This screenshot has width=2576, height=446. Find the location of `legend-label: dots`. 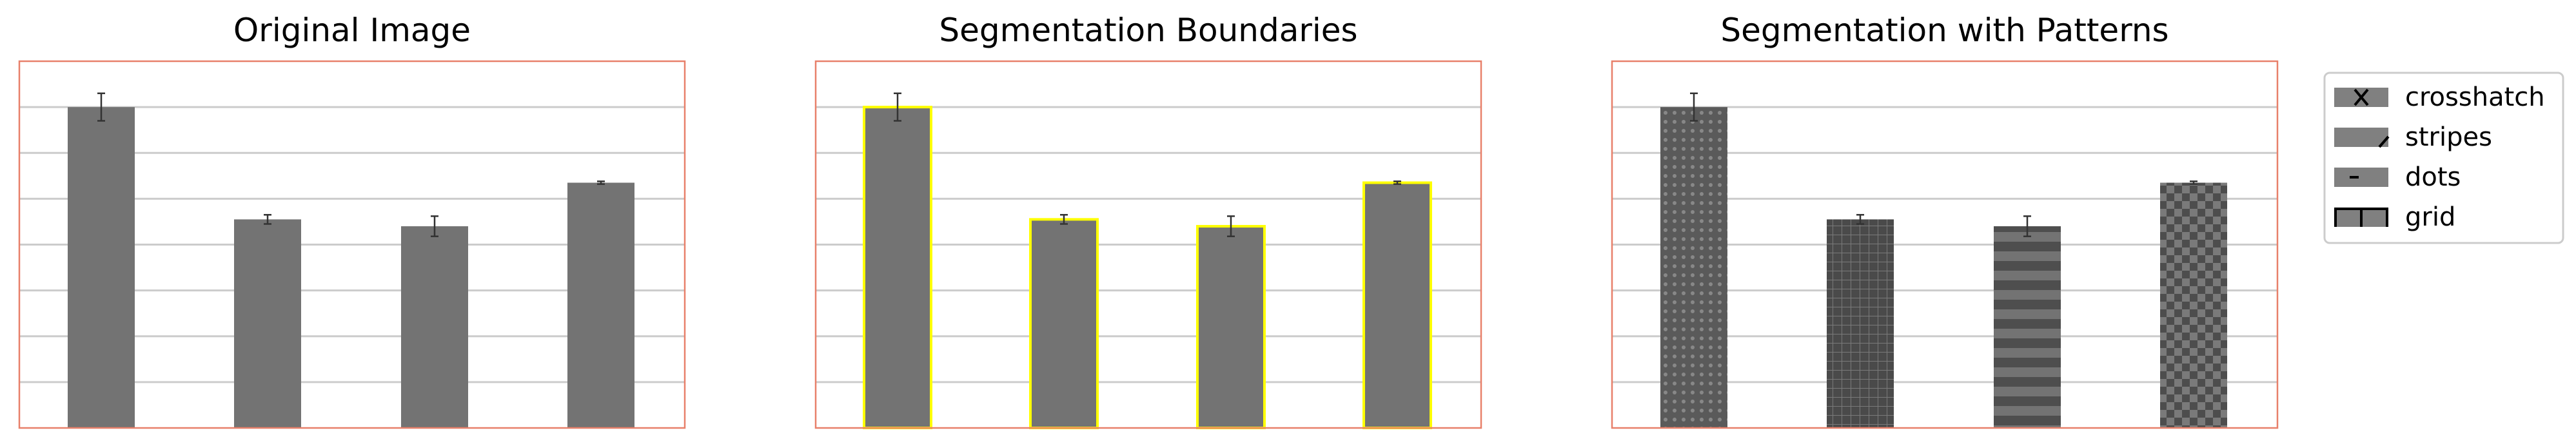

legend-label: dots is located at coordinates (2433, 177).